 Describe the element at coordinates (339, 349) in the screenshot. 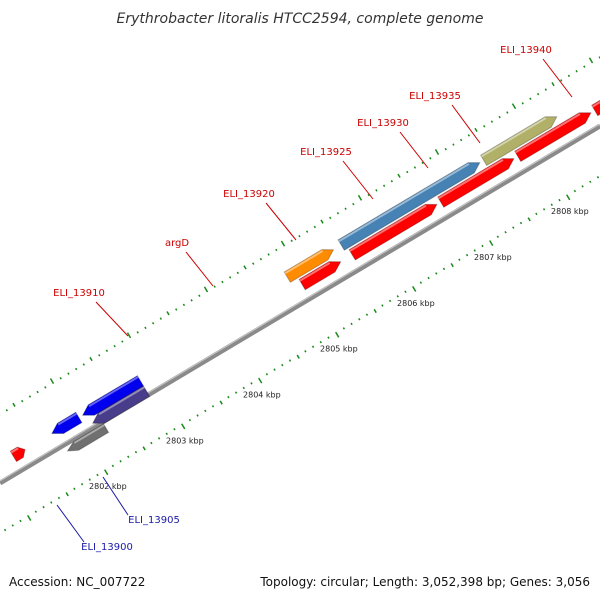

I see `tick-label: 2805 kbp` at that location.